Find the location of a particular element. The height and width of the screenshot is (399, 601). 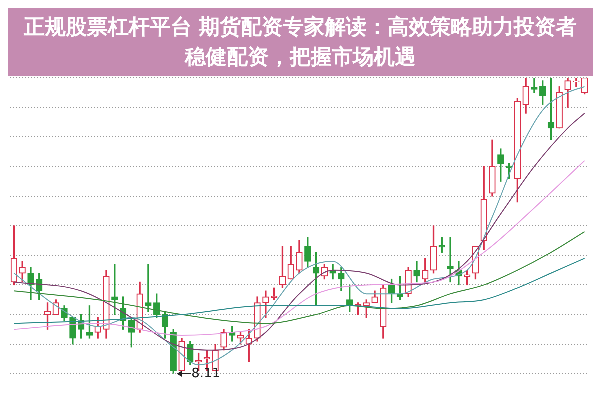

annotation: 8.11 is located at coordinates (206, 374).